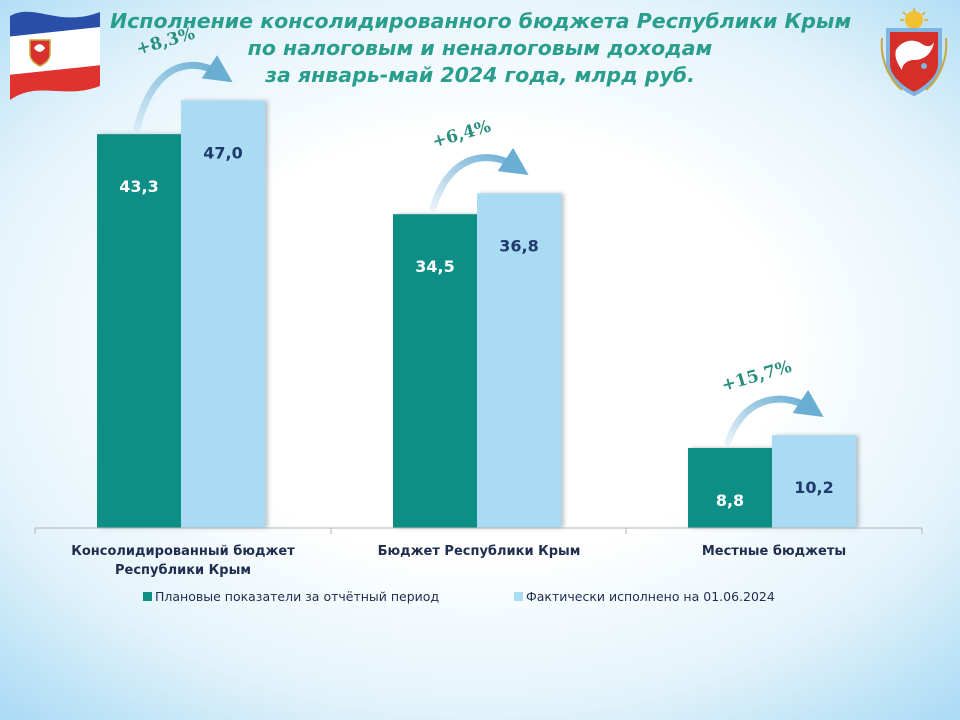 The image size is (960, 720). Describe the element at coordinates (756, 376) in the screenshot. I see `growth-label-2: +15,7%` at that location.